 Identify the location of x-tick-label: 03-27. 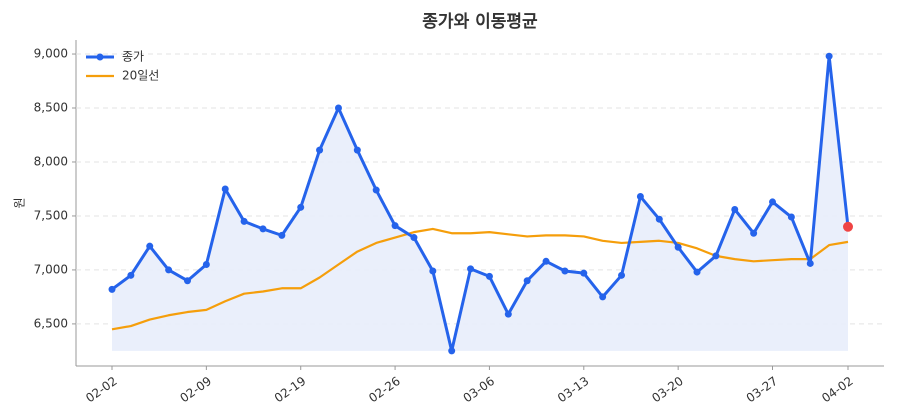
(762, 389).